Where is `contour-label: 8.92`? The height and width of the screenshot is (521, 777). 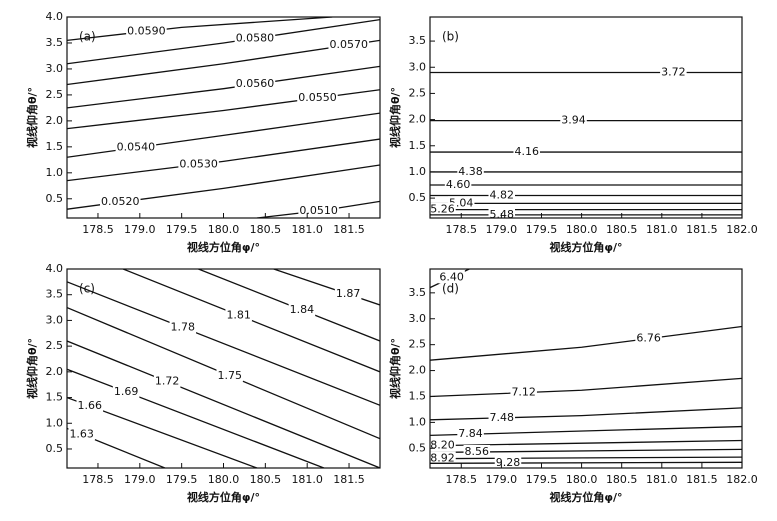
contour-label: 8.92 is located at coordinates (442, 458).